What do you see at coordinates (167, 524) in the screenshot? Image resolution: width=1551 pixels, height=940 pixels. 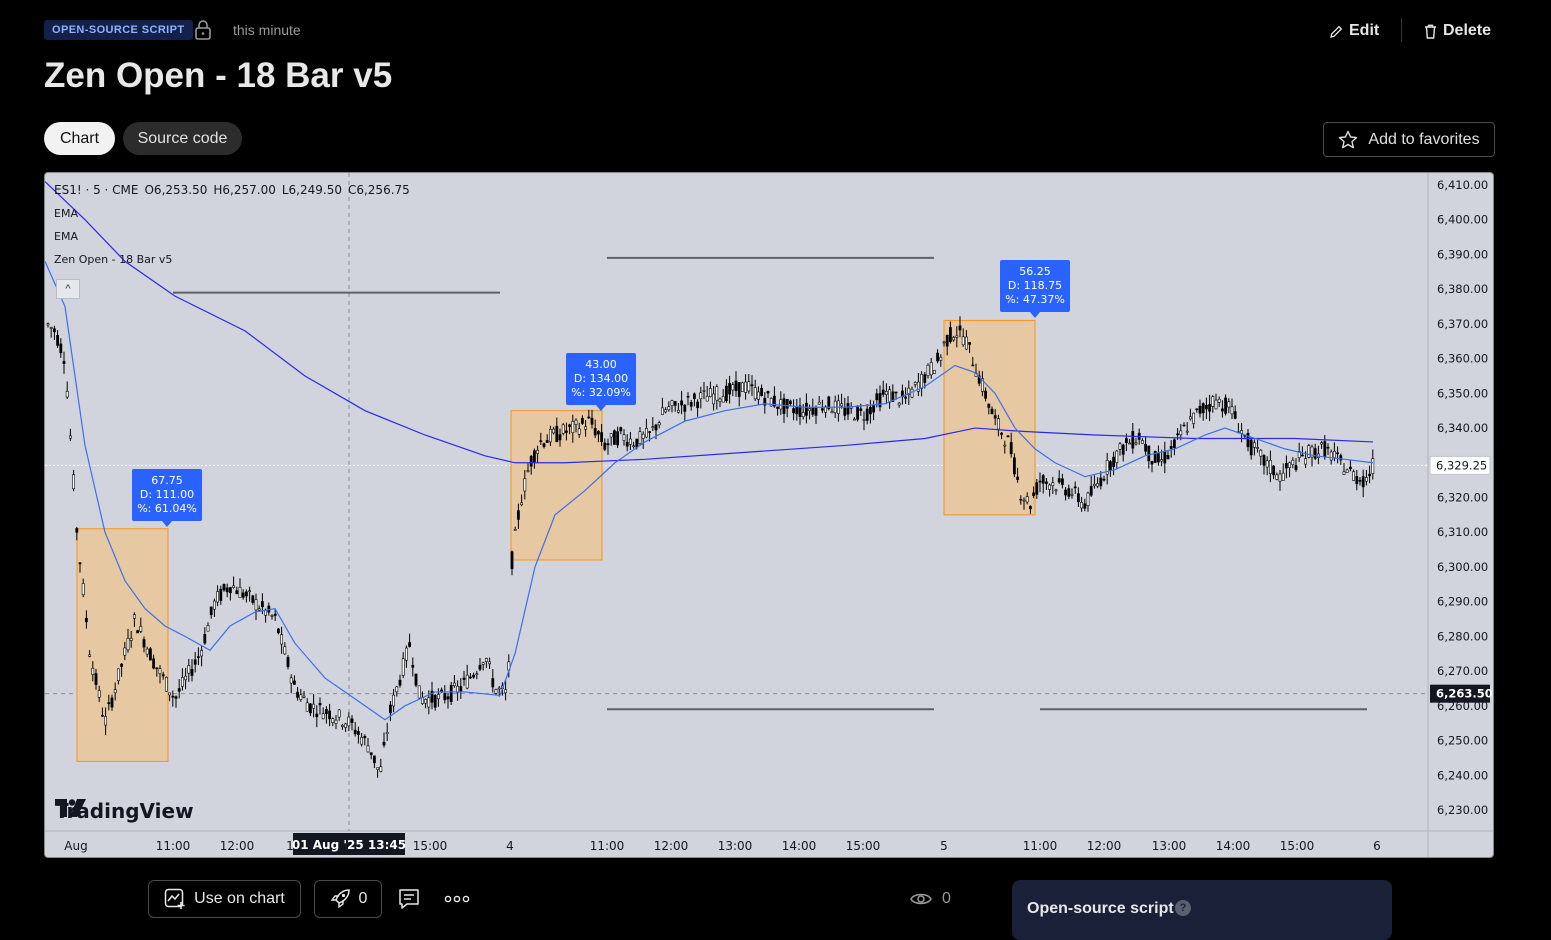 I see `callout-pointer` at bounding box center [167, 524].